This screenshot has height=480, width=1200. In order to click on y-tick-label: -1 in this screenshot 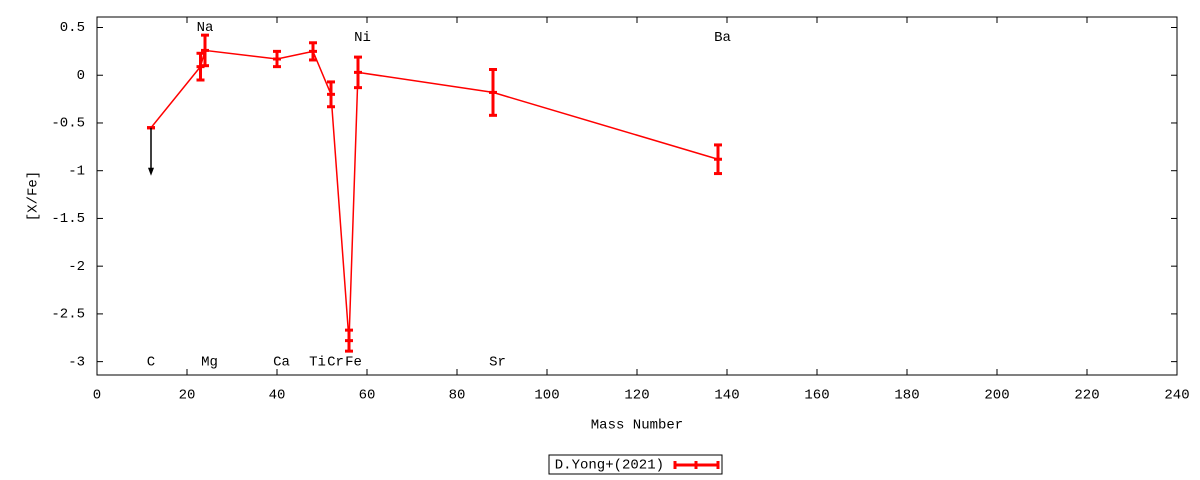, I will do `click(76, 171)`.